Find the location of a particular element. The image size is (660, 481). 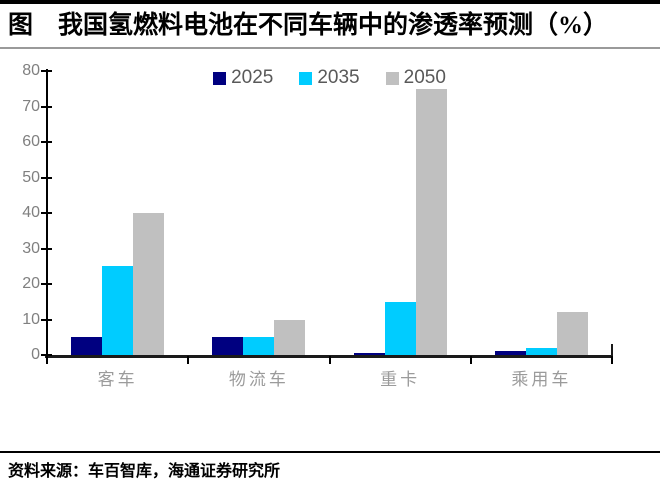

y-tick-label: 60 is located at coordinates (31, 141).